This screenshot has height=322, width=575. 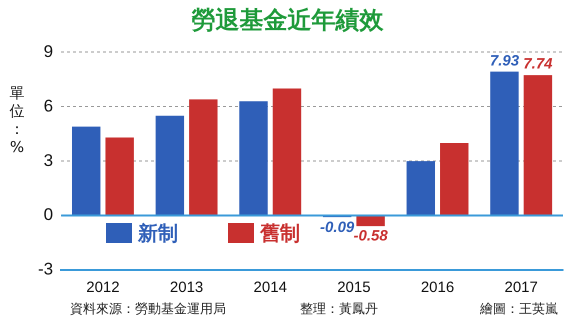 What do you see at coordinates (103, 287) in the screenshot?
I see `x-tick-label: 2012` at bounding box center [103, 287].